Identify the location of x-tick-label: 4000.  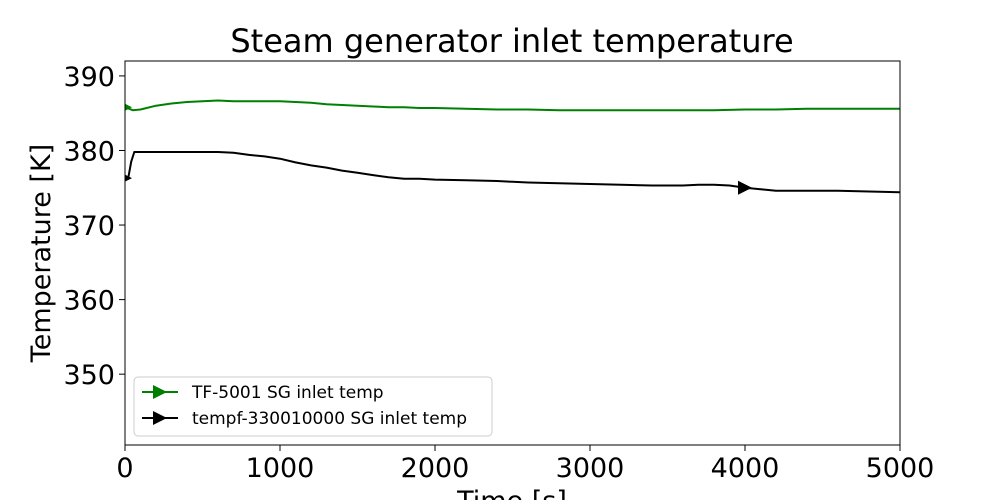
(745, 468).